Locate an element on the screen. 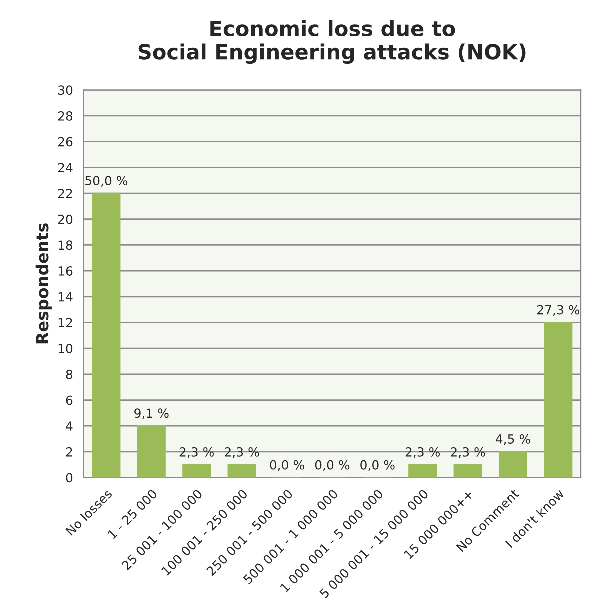  annotation: 4,5 % is located at coordinates (513, 440).